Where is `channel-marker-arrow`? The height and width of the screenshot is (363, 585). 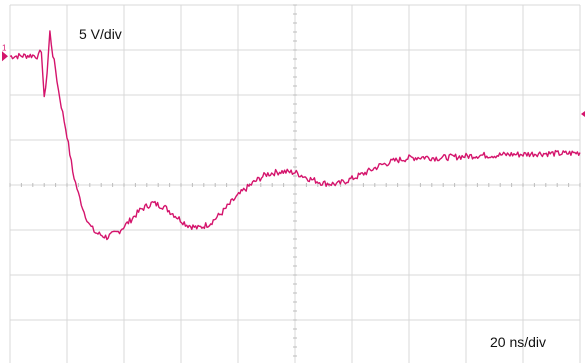
channel-marker-arrow is located at coordinates (5, 56).